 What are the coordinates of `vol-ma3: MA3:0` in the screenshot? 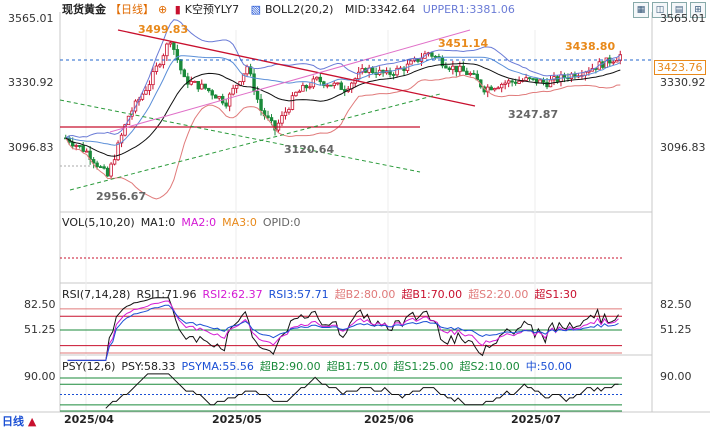 It's located at (239, 222).